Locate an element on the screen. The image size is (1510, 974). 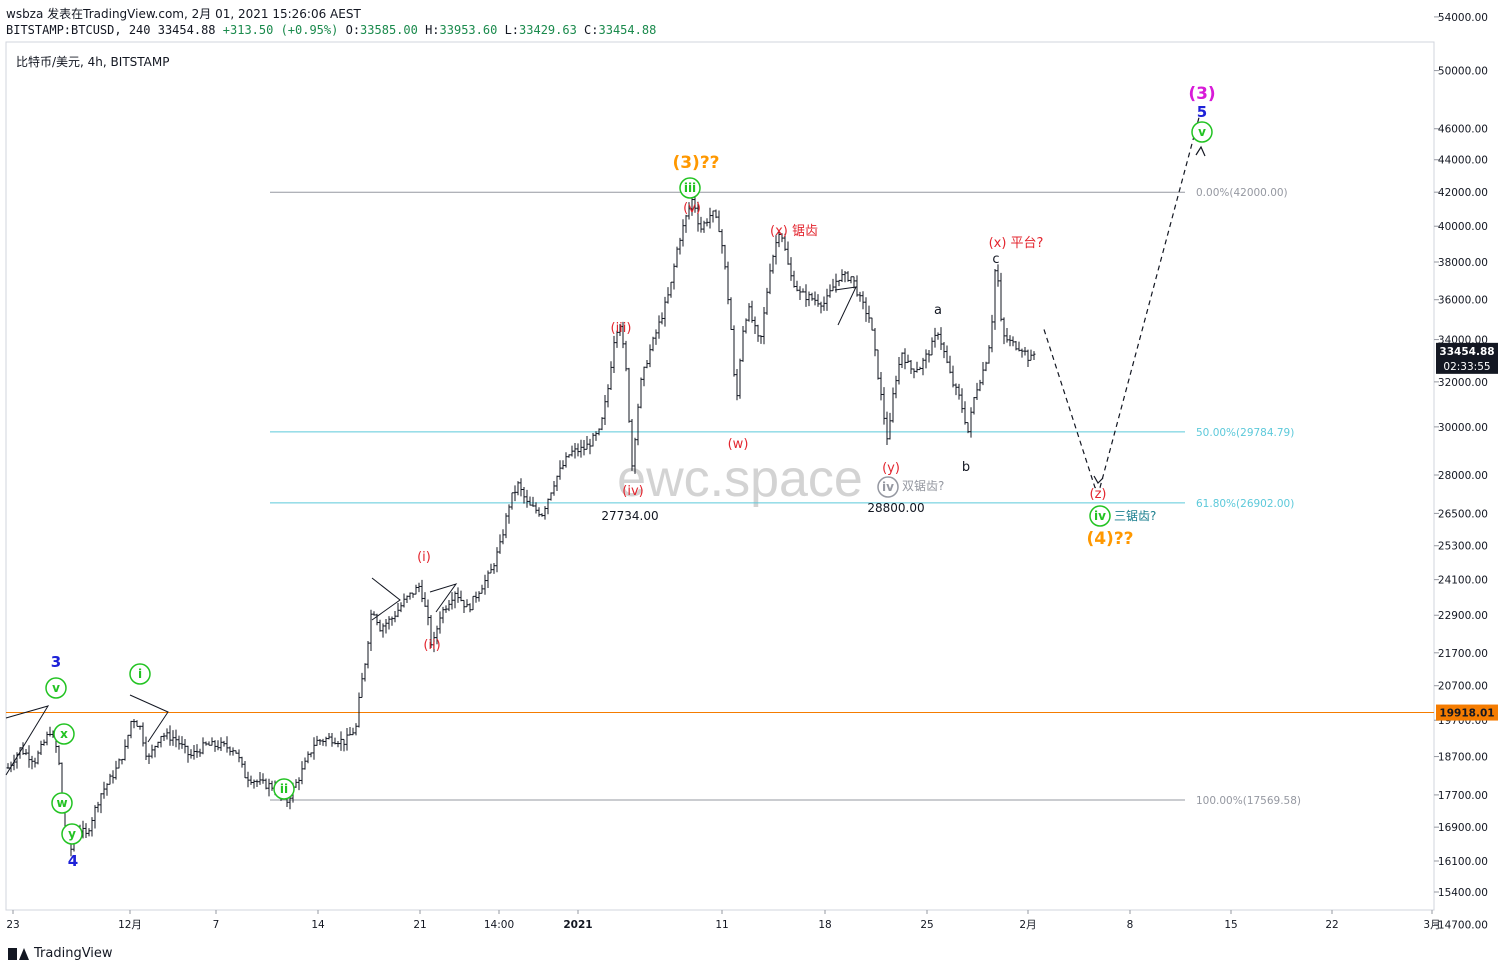
x-tick-label: 11 is located at coordinates (721, 925).